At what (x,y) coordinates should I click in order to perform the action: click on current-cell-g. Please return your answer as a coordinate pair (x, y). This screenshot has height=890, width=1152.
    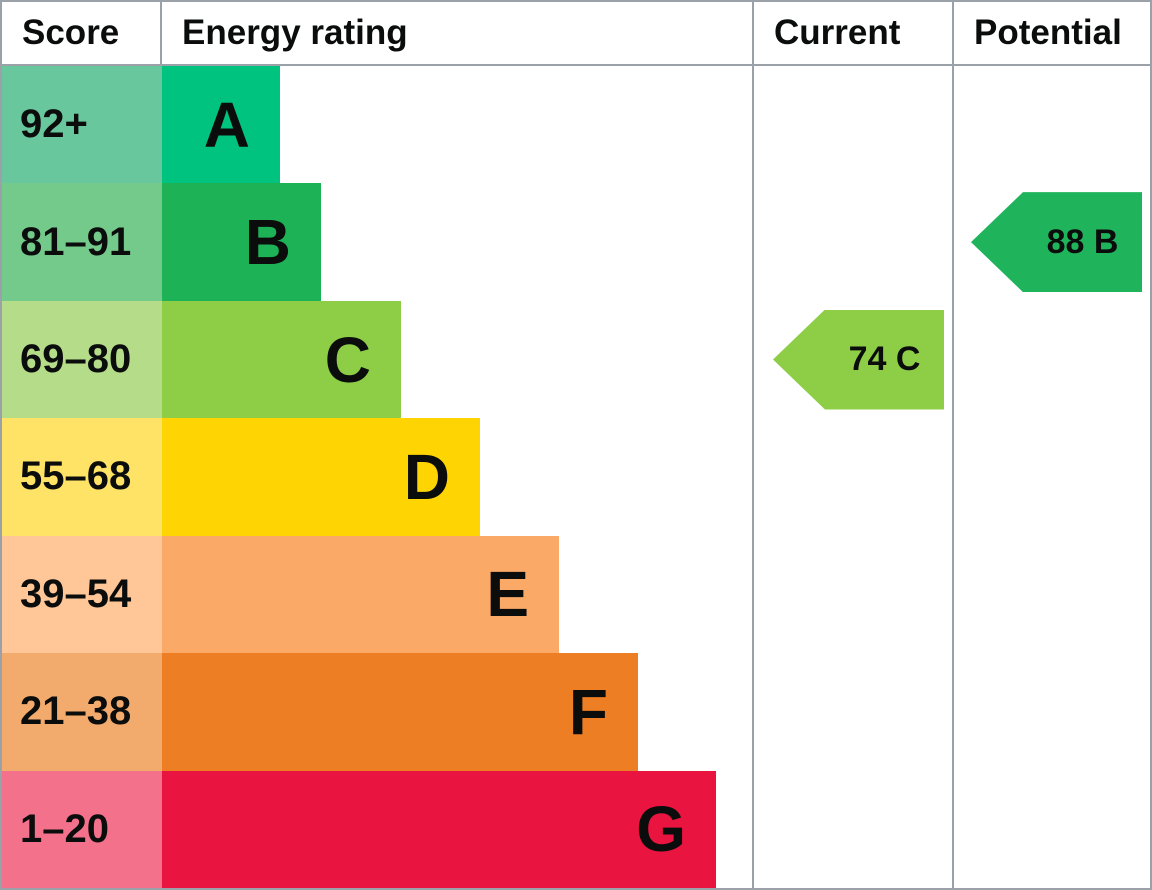
    Looking at the image, I should click on (852, 829).